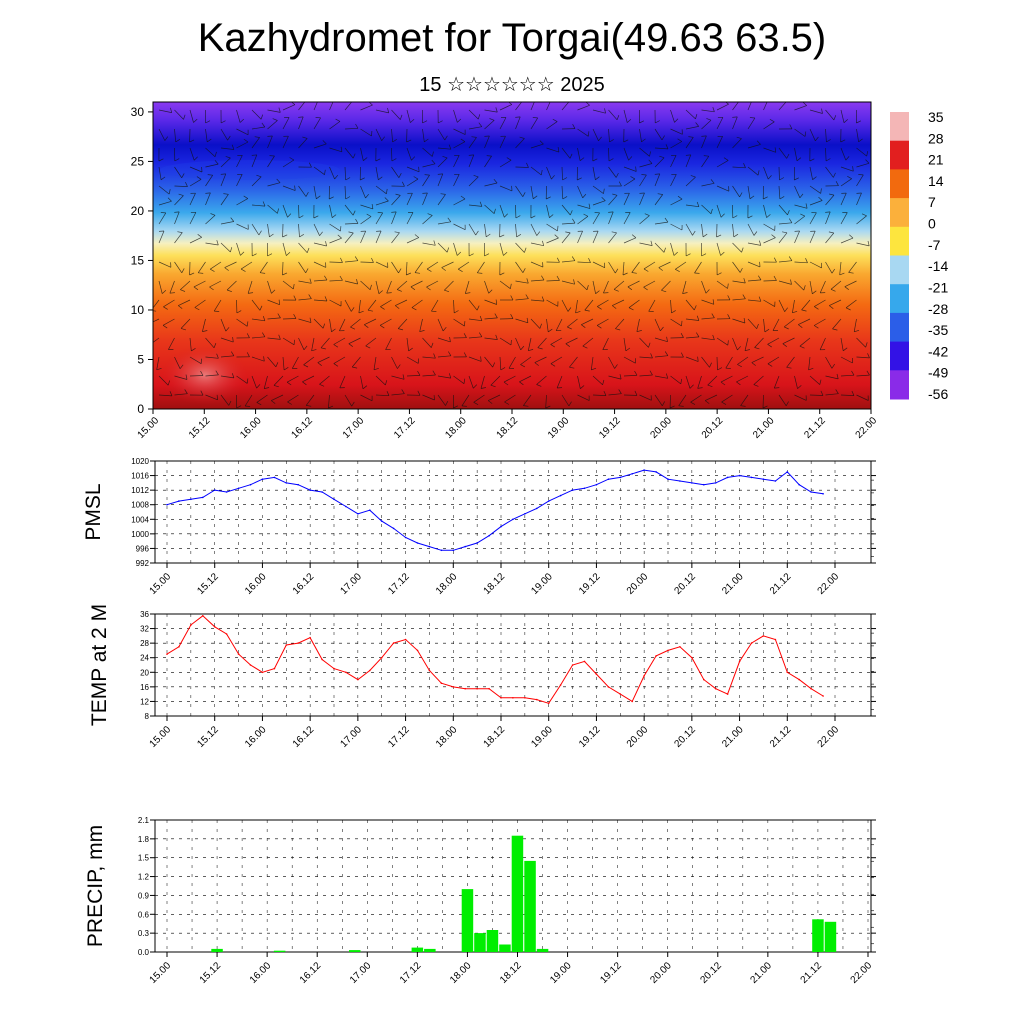 This screenshot has width=1024, height=1024. I want to click on xtick-label: 15.00, so click(161, 973).